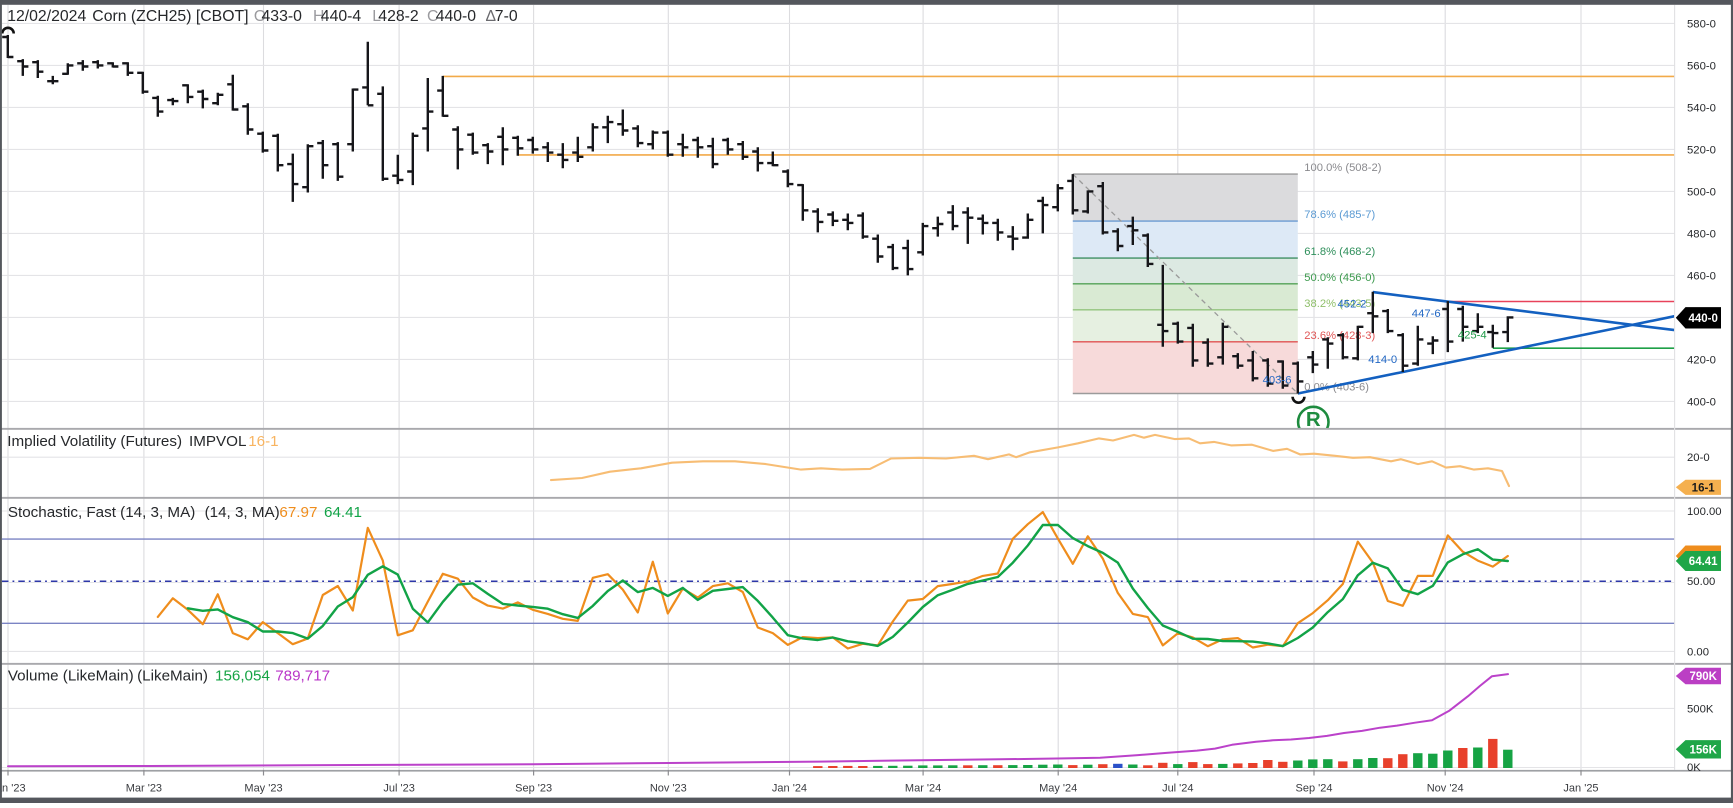  Describe the element at coordinates (302, 676) in the screenshot. I see `svg-text: 789,717` at that location.